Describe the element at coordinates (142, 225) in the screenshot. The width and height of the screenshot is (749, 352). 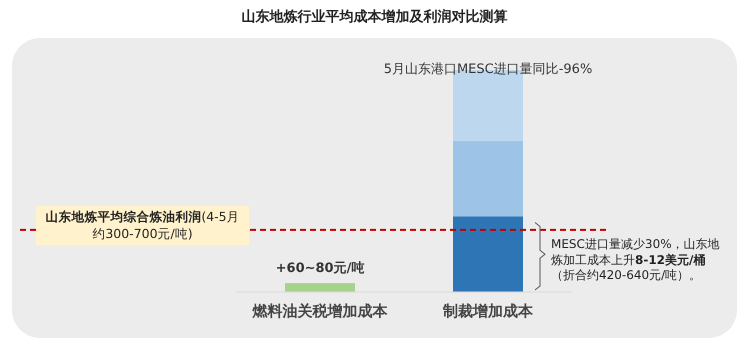
I see `ref-line-label: 山东地炼平均综合炼油利润(4-5月约300-700元/吨)` at that location.